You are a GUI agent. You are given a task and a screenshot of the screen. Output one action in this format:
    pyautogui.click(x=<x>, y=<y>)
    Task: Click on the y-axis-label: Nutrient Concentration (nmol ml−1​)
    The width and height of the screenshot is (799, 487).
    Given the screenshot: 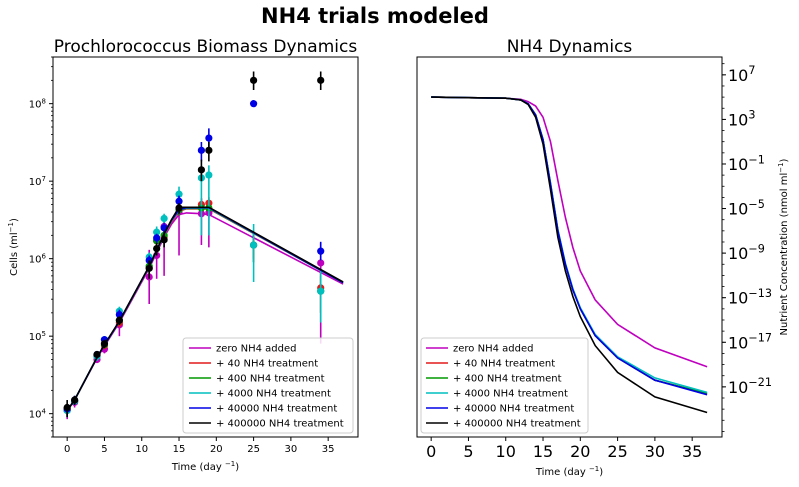 What is the action you would take?
    pyautogui.click(x=783, y=246)
    